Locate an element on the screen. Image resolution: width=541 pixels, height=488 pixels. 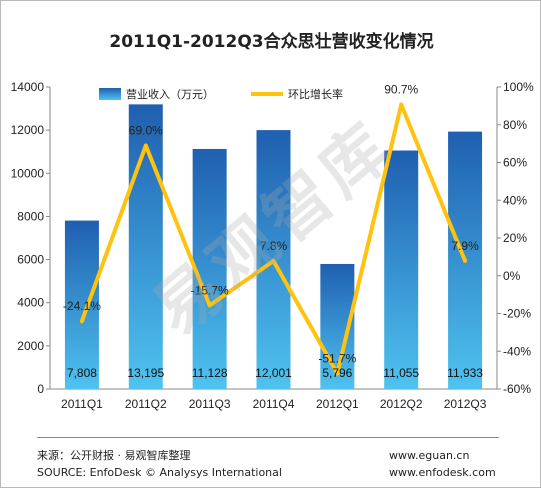
y-right-tick-label: 60% is located at coordinates (515, 163).